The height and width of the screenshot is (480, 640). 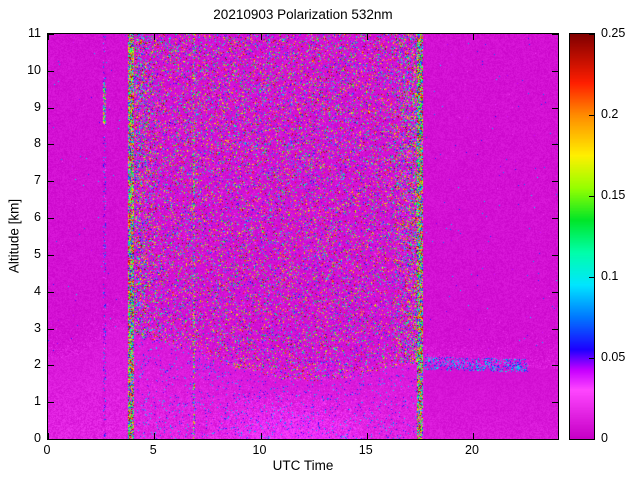 I want to click on y-tick-label: 7, so click(x=37, y=180).